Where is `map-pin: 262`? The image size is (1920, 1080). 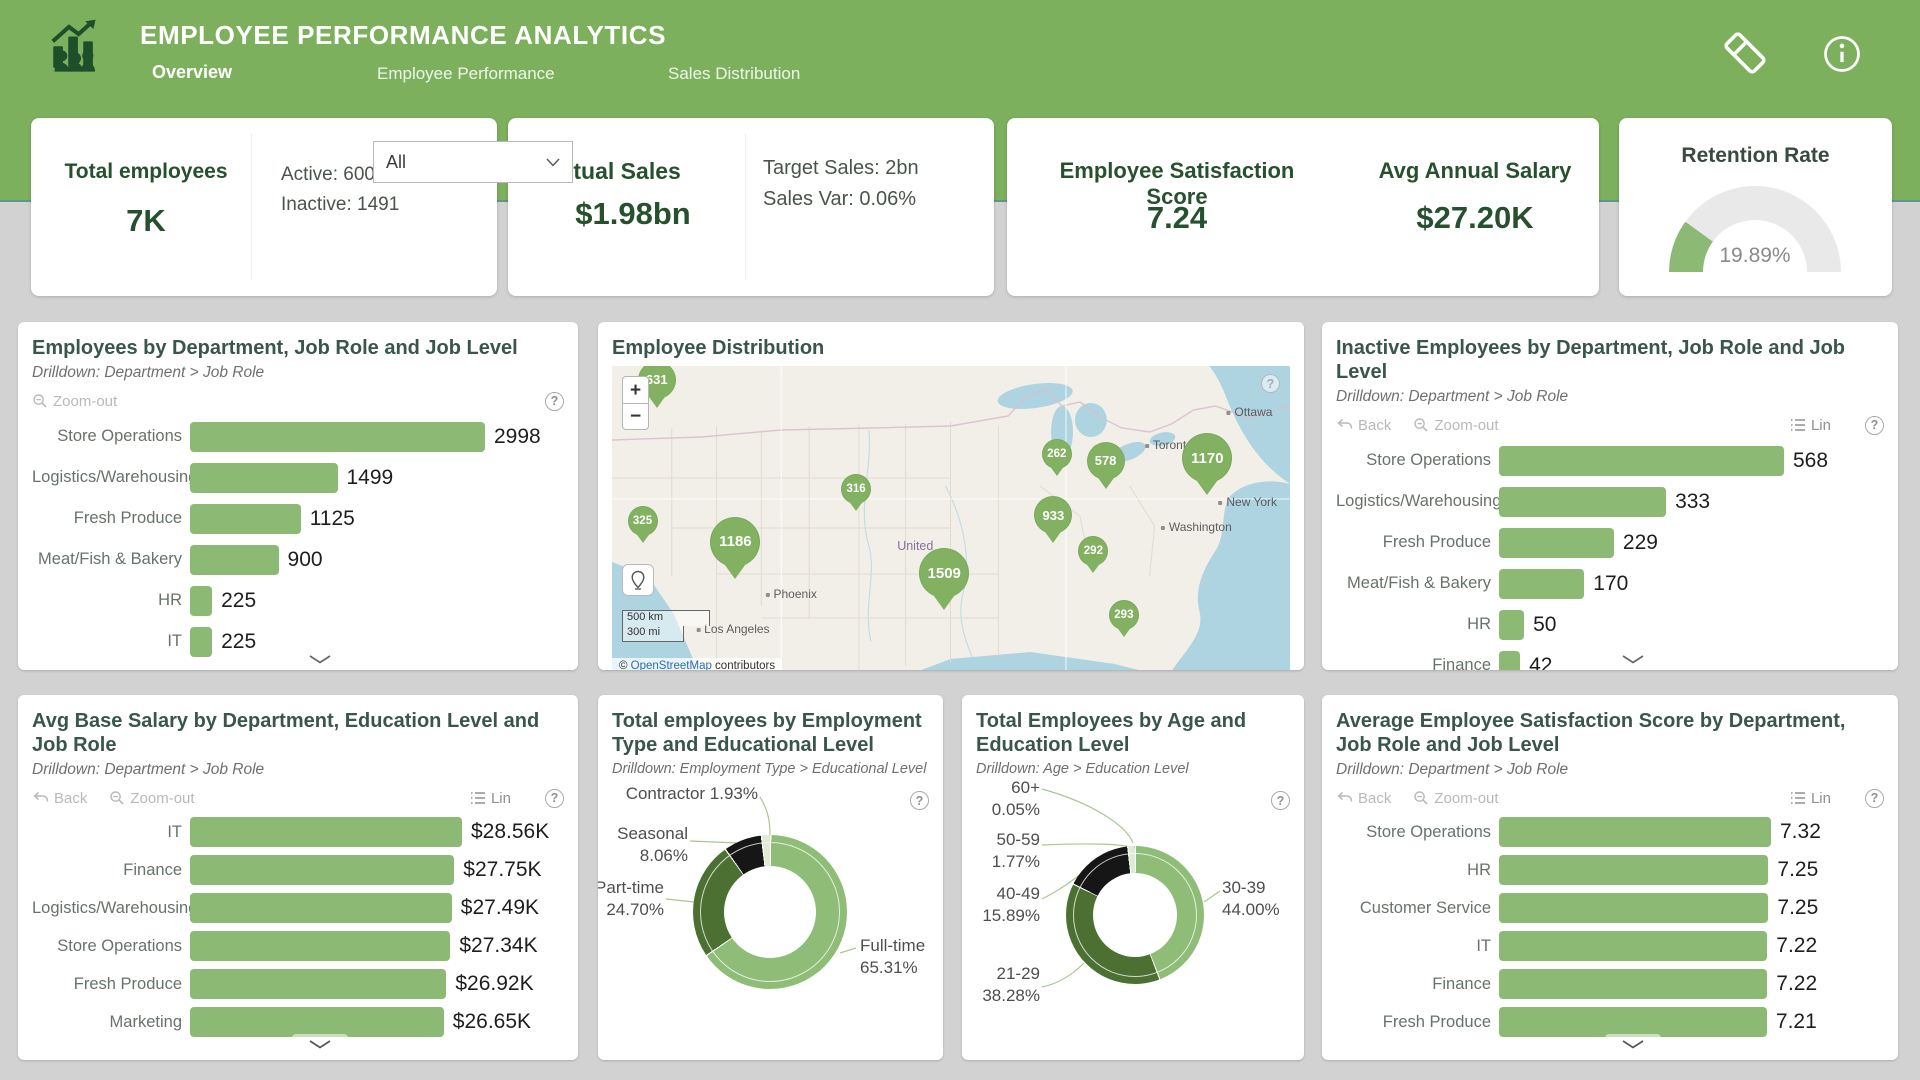
map-pin: 262 is located at coordinates (1056, 454).